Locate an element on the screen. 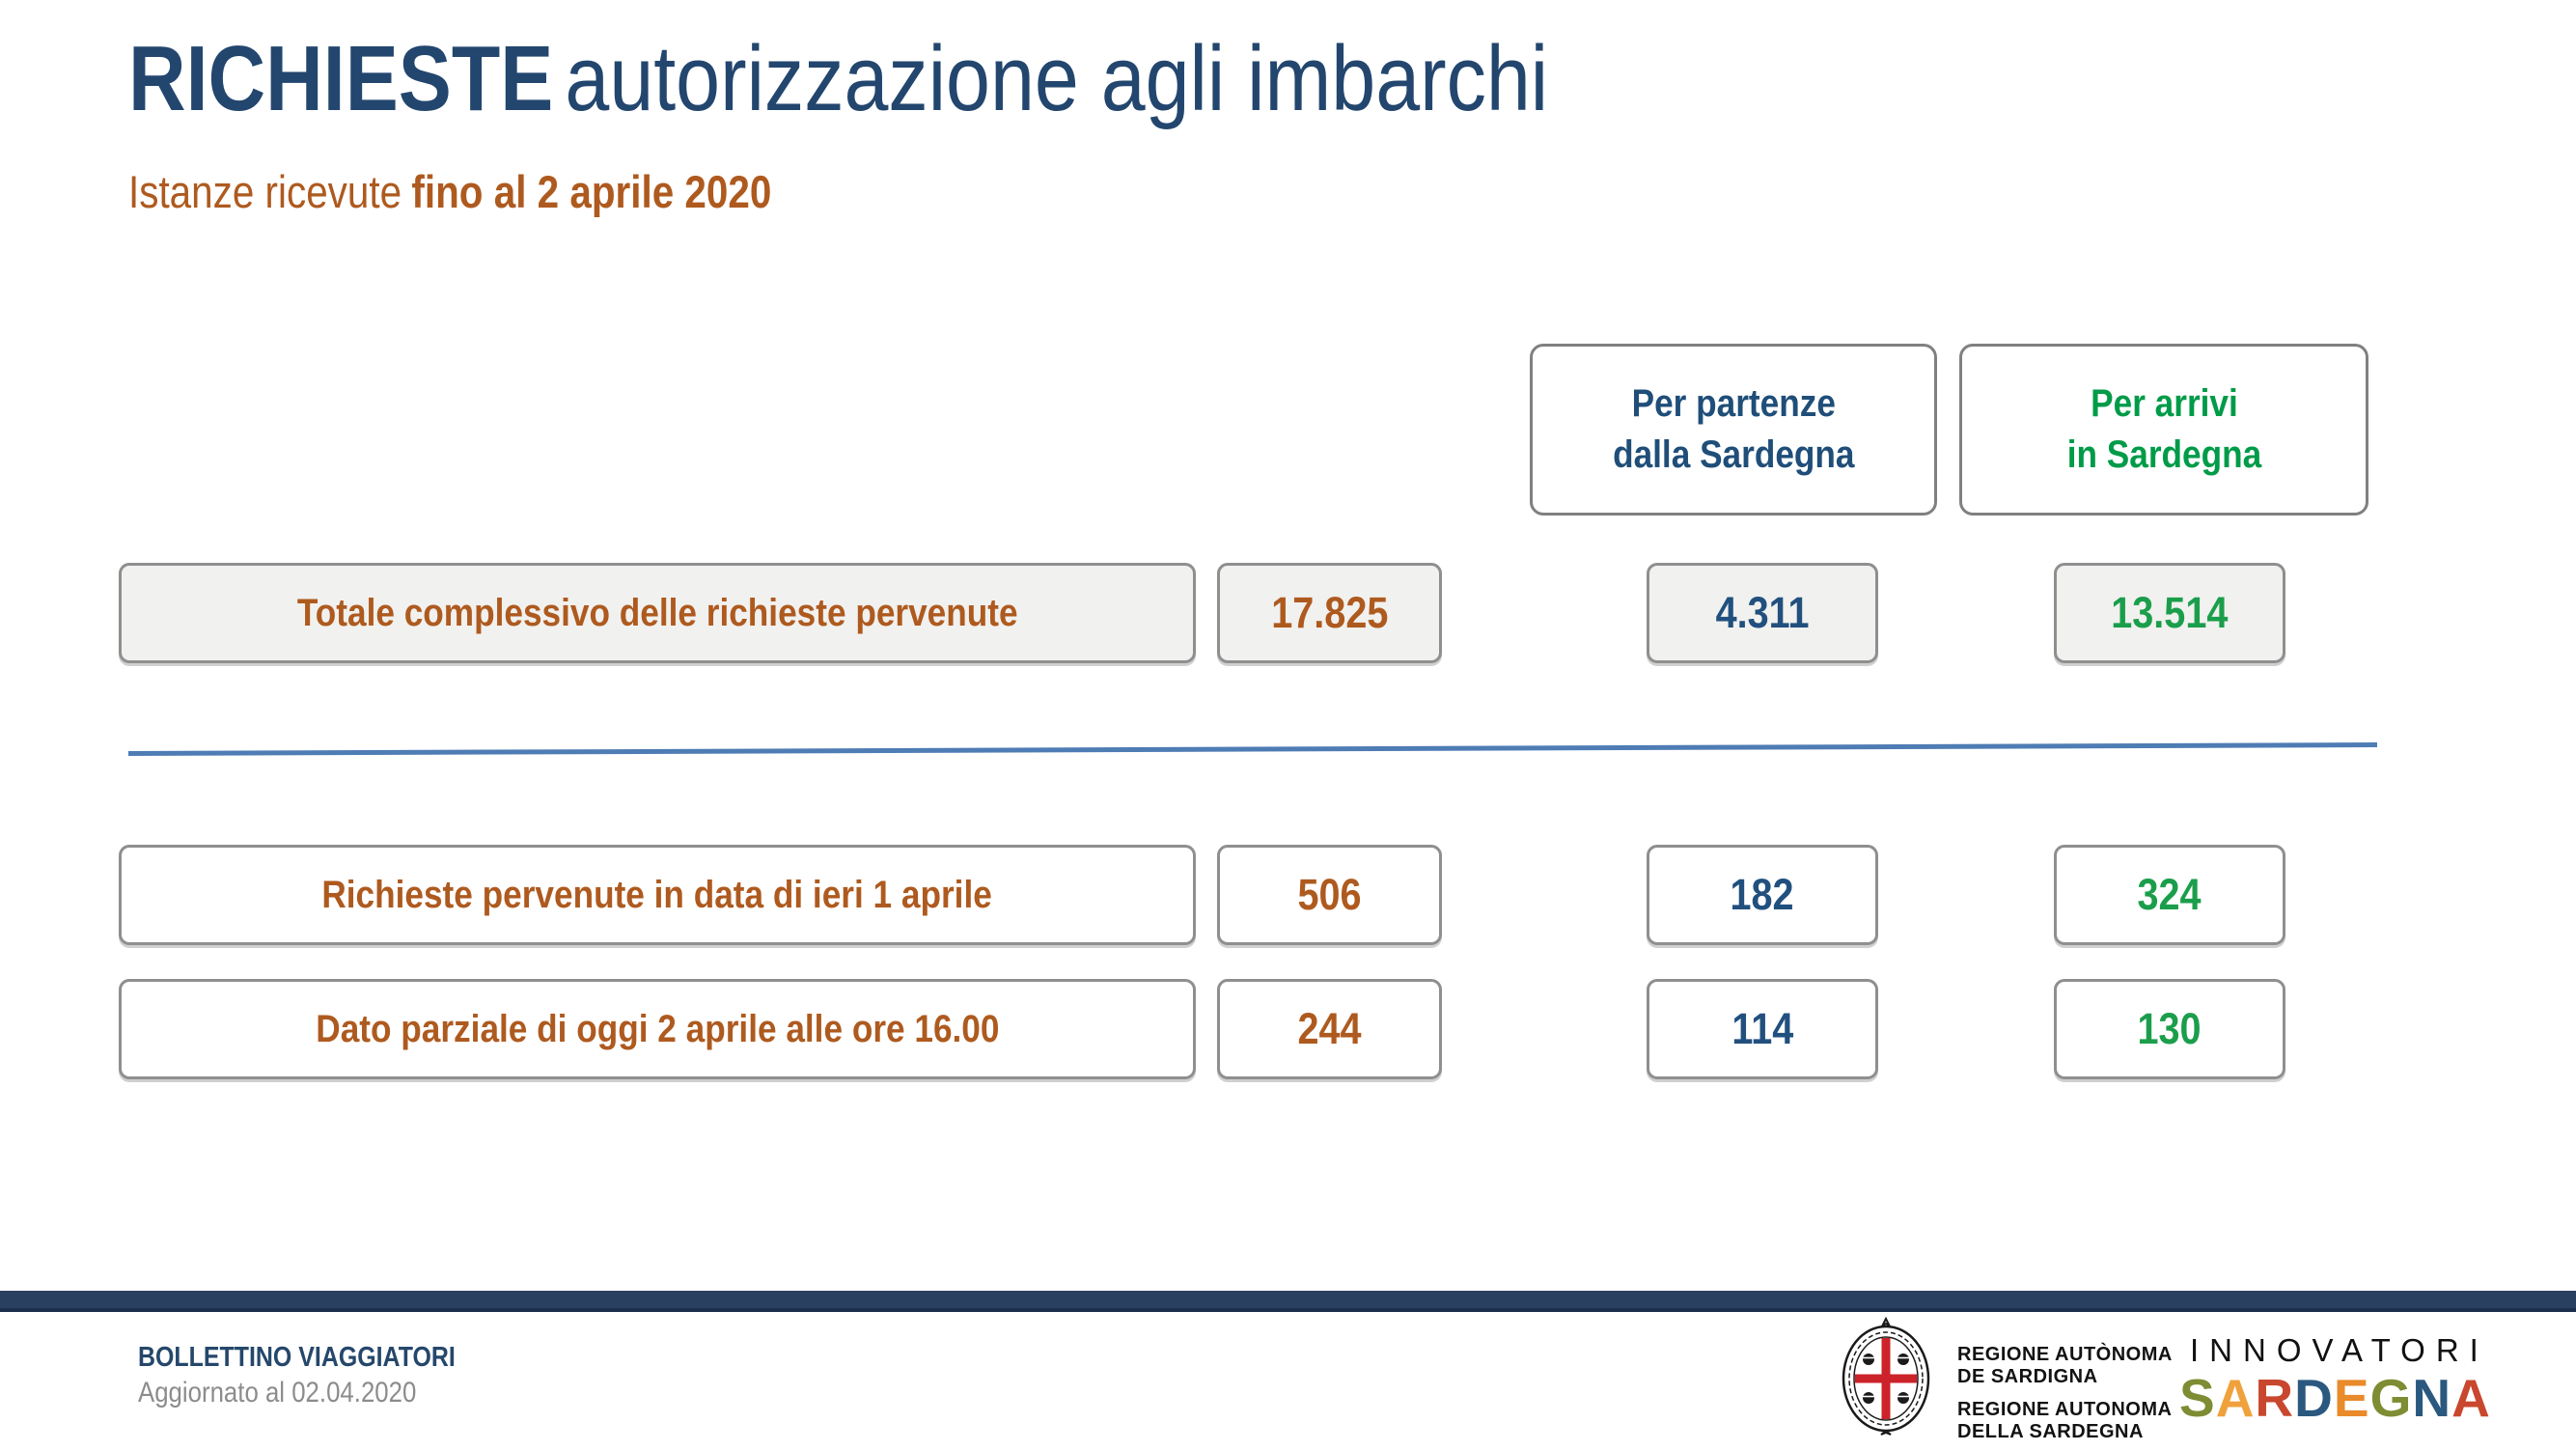  innovatori-logo-line1: INNOVATORI is located at coordinates (2339, 1350).